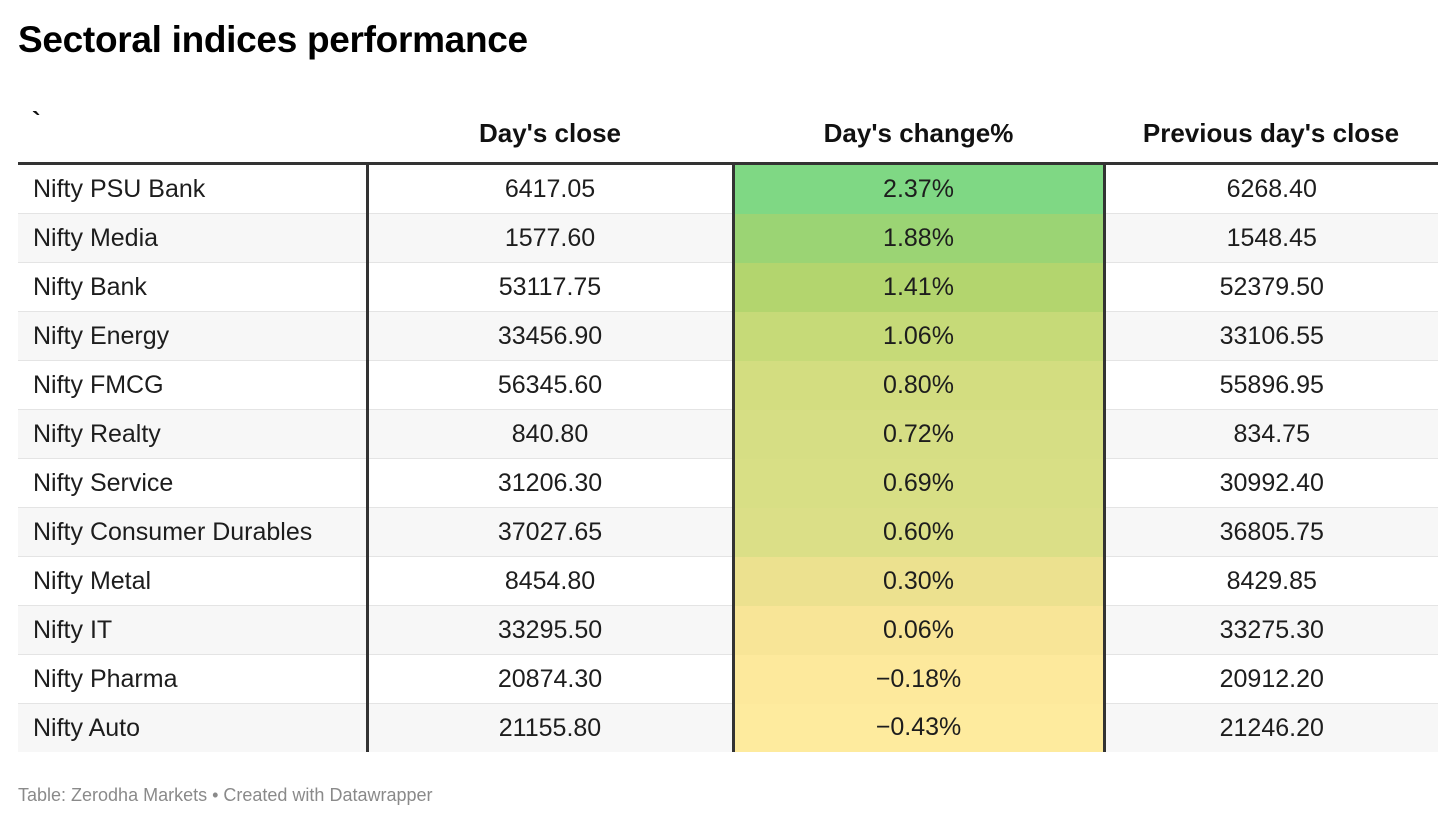 The image size is (1456, 828). What do you see at coordinates (193, 434) in the screenshot?
I see `cell-index-name: Nifty Realty` at bounding box center [193, 434].